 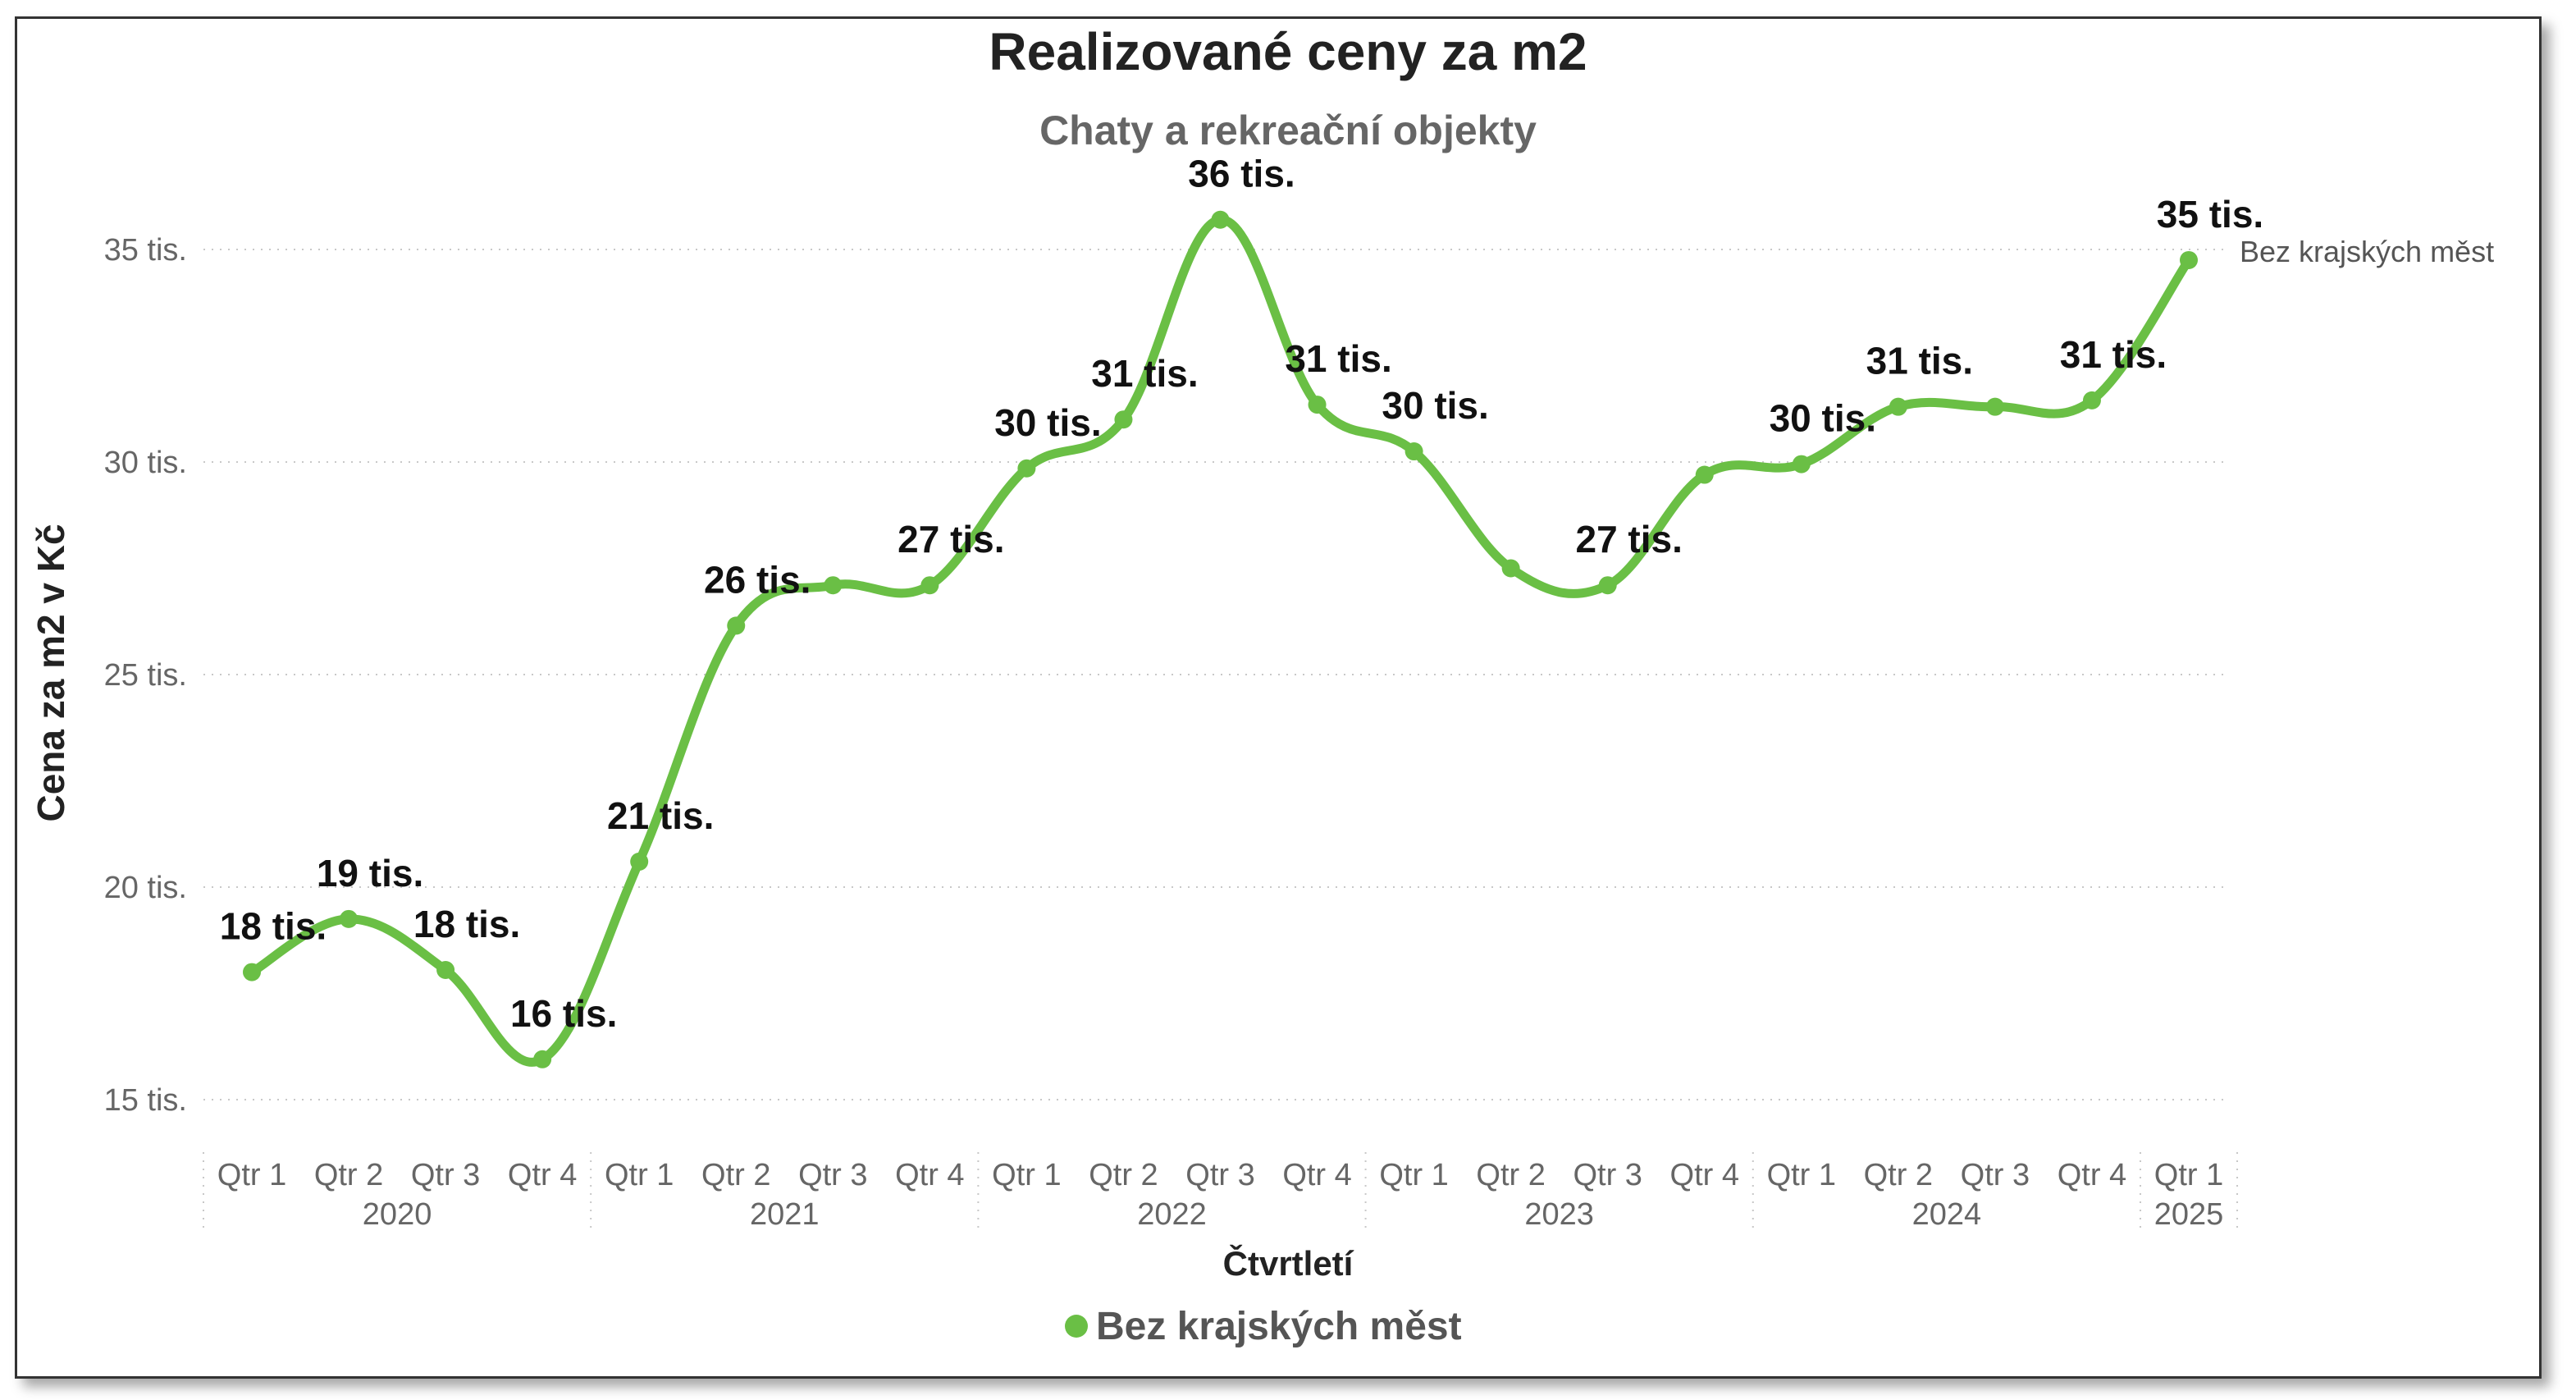 What do you see at coordinates (146, 250) in the screenshot?
I see `y-tick-label: 35 tis.` at bounding box center [146, 250].